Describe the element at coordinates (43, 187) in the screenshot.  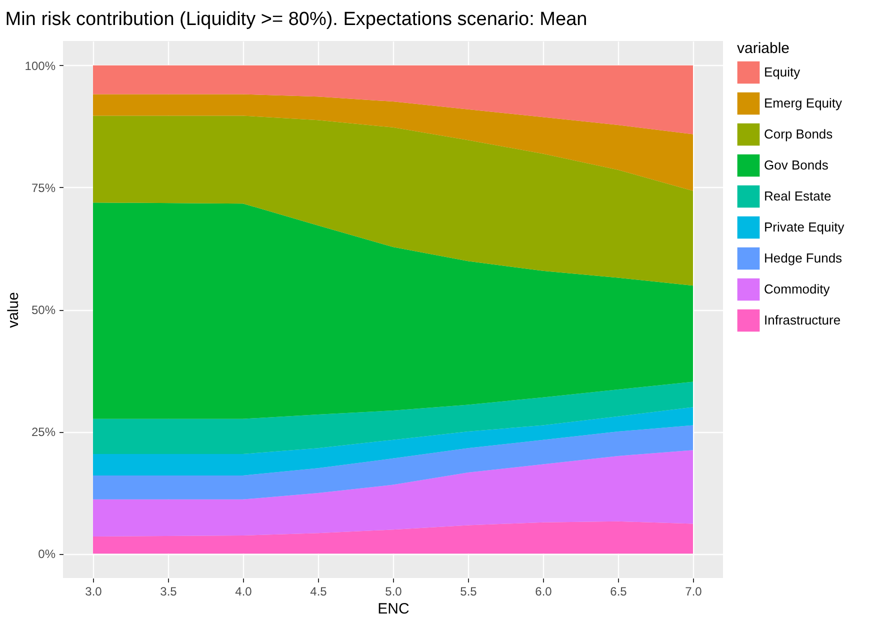
I see `y-tick-label: 75%` at that location.